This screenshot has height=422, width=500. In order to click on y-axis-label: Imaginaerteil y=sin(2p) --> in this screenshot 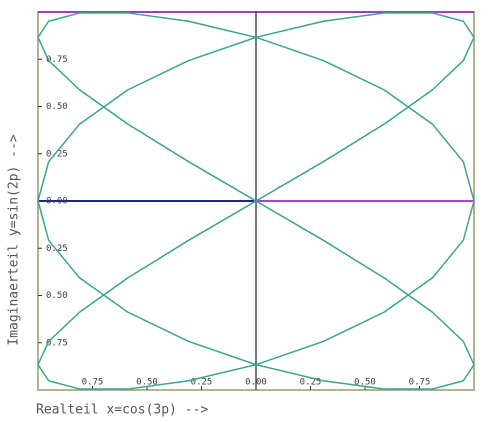, I will do `click(14, 239)`.